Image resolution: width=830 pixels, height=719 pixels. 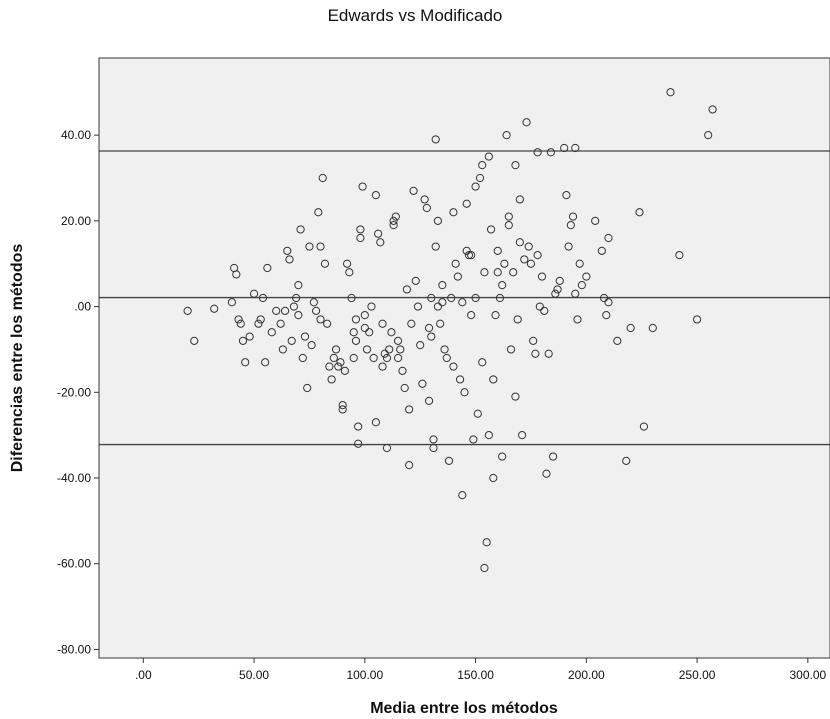 I want to click on x-tick-label: 200.00, so click(x=586, y=675).